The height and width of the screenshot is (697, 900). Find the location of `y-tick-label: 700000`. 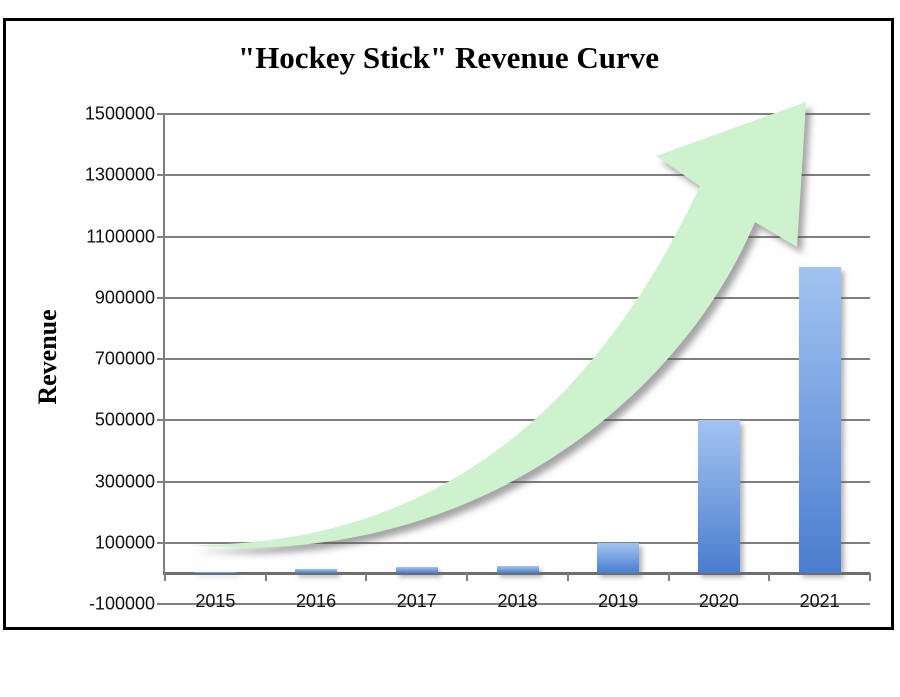

y-tick-label: 700000 is located at coordinates (124, 358).